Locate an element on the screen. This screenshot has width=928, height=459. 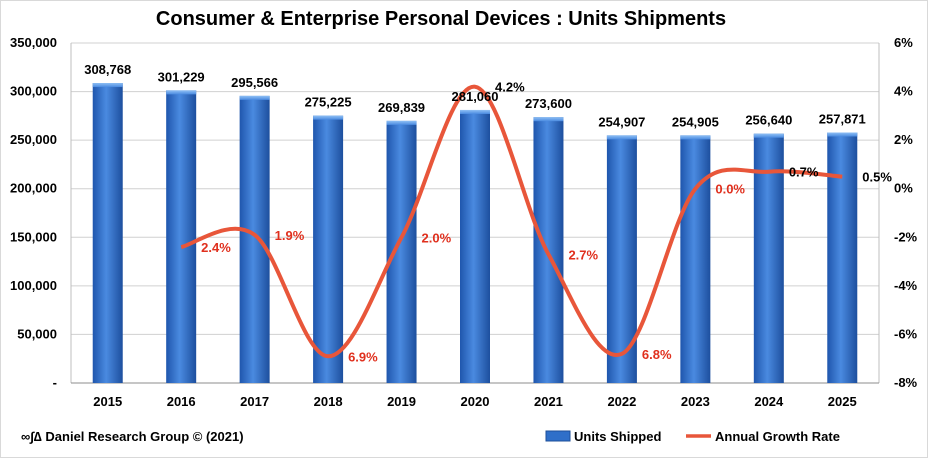
bar-2016 is located at coordinates (181, 237).